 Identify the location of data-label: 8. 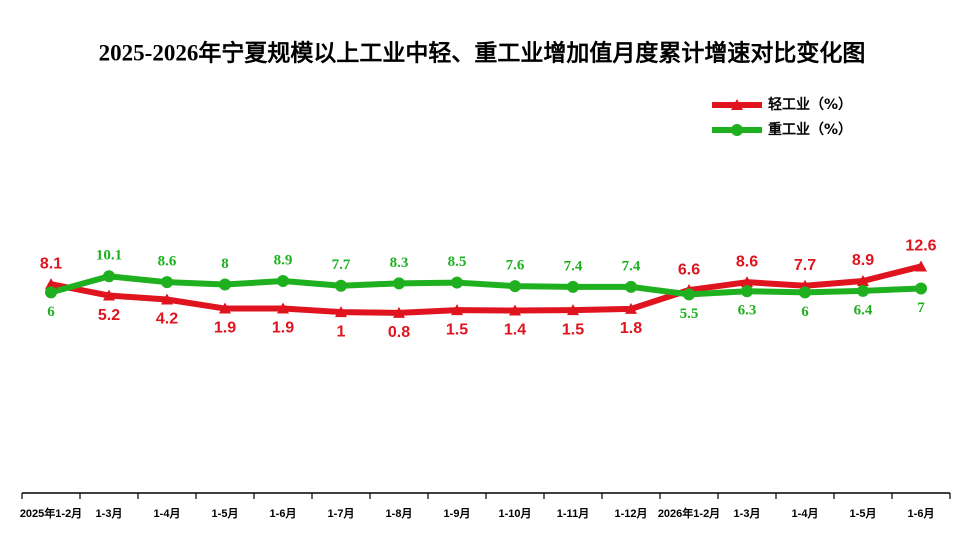
(225, 264).